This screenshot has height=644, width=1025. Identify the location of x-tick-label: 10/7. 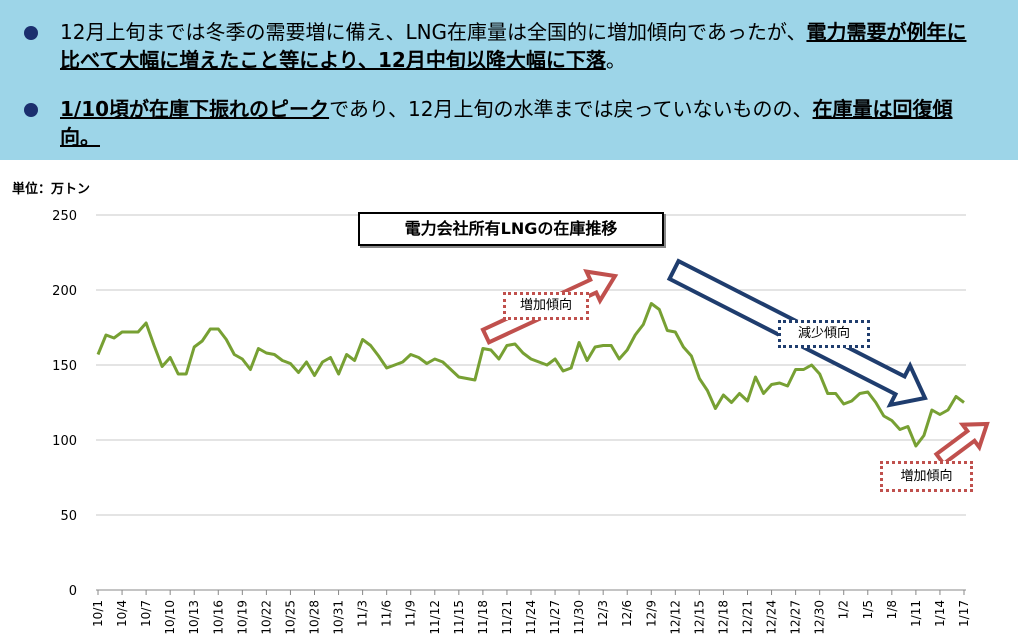
(146, 613).